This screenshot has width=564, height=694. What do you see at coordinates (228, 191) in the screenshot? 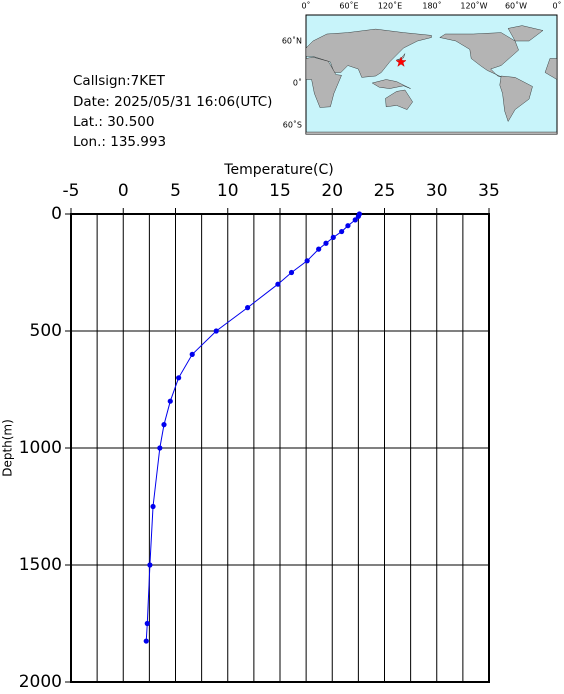
I see `x-tick-label: 10` at bounding box center [228, 191].